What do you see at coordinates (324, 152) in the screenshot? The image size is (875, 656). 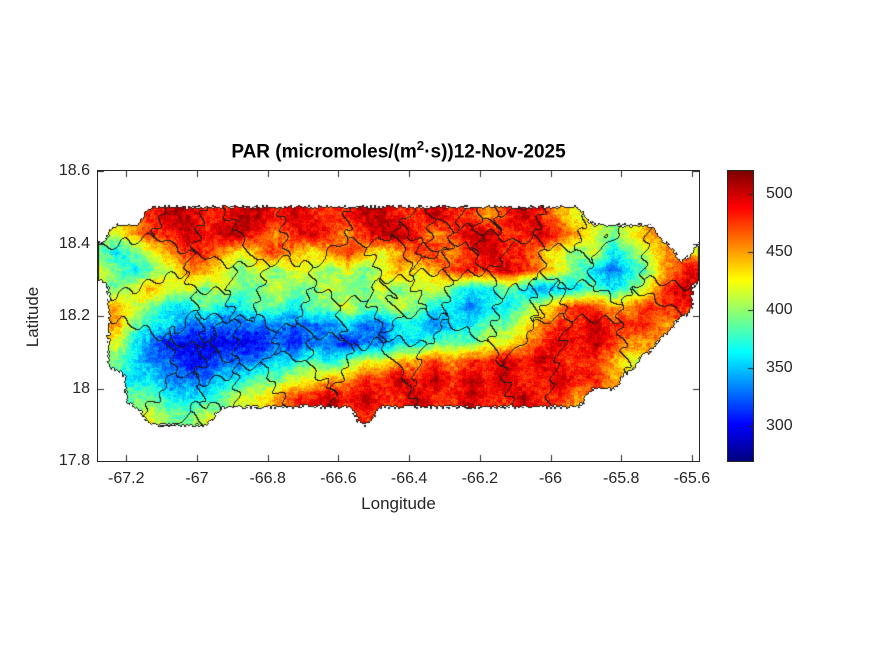 I see `title-prefix: PAR (micromoles/(m` at bounding box center [324, 152].